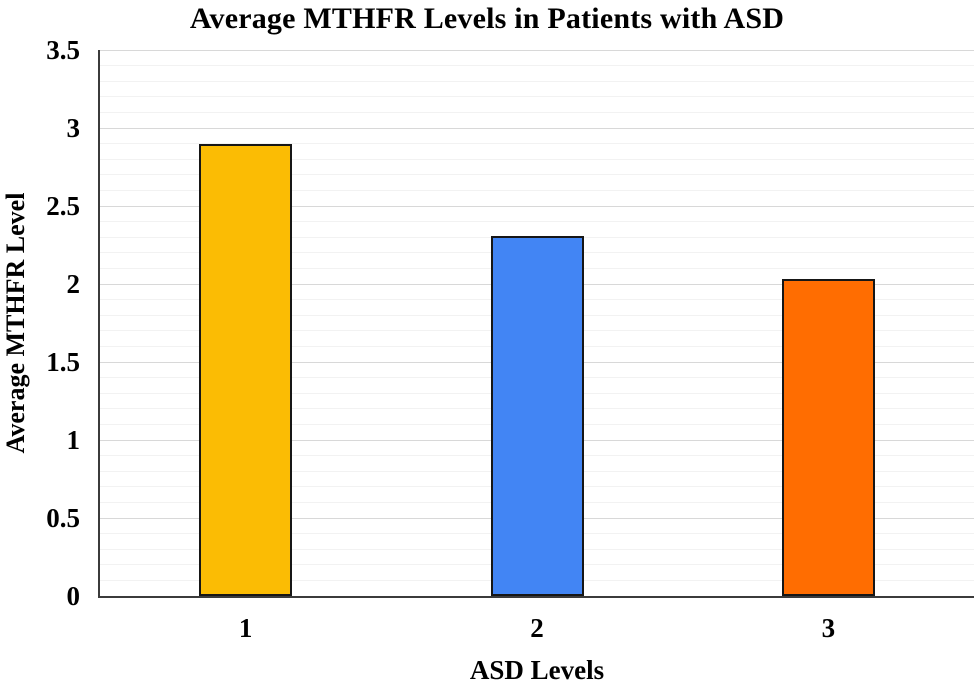 The image size is (974, 693). I want to click on y-tick-label: 0.5, so click(63, 518).